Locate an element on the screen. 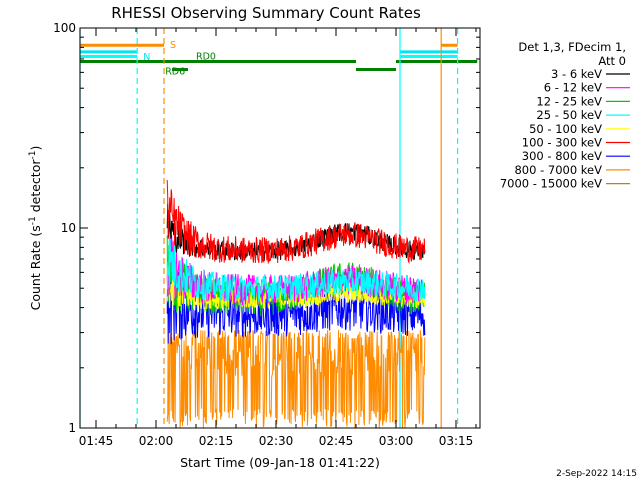 The width and height of the screenshot is (640, 480). legend-label-25-50-kev: 25 - 50 keV is located at coordinates (569, 115).